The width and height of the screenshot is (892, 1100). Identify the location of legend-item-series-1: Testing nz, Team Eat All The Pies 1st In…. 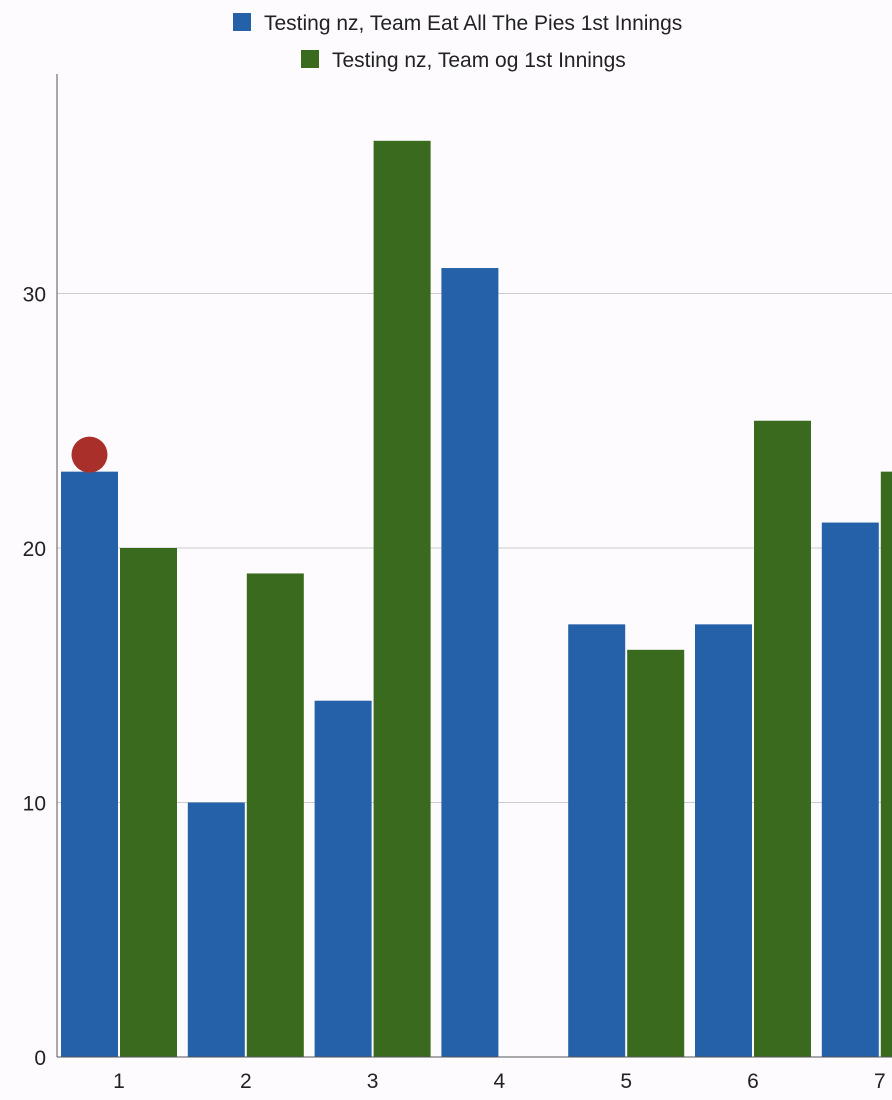
(457, 23).